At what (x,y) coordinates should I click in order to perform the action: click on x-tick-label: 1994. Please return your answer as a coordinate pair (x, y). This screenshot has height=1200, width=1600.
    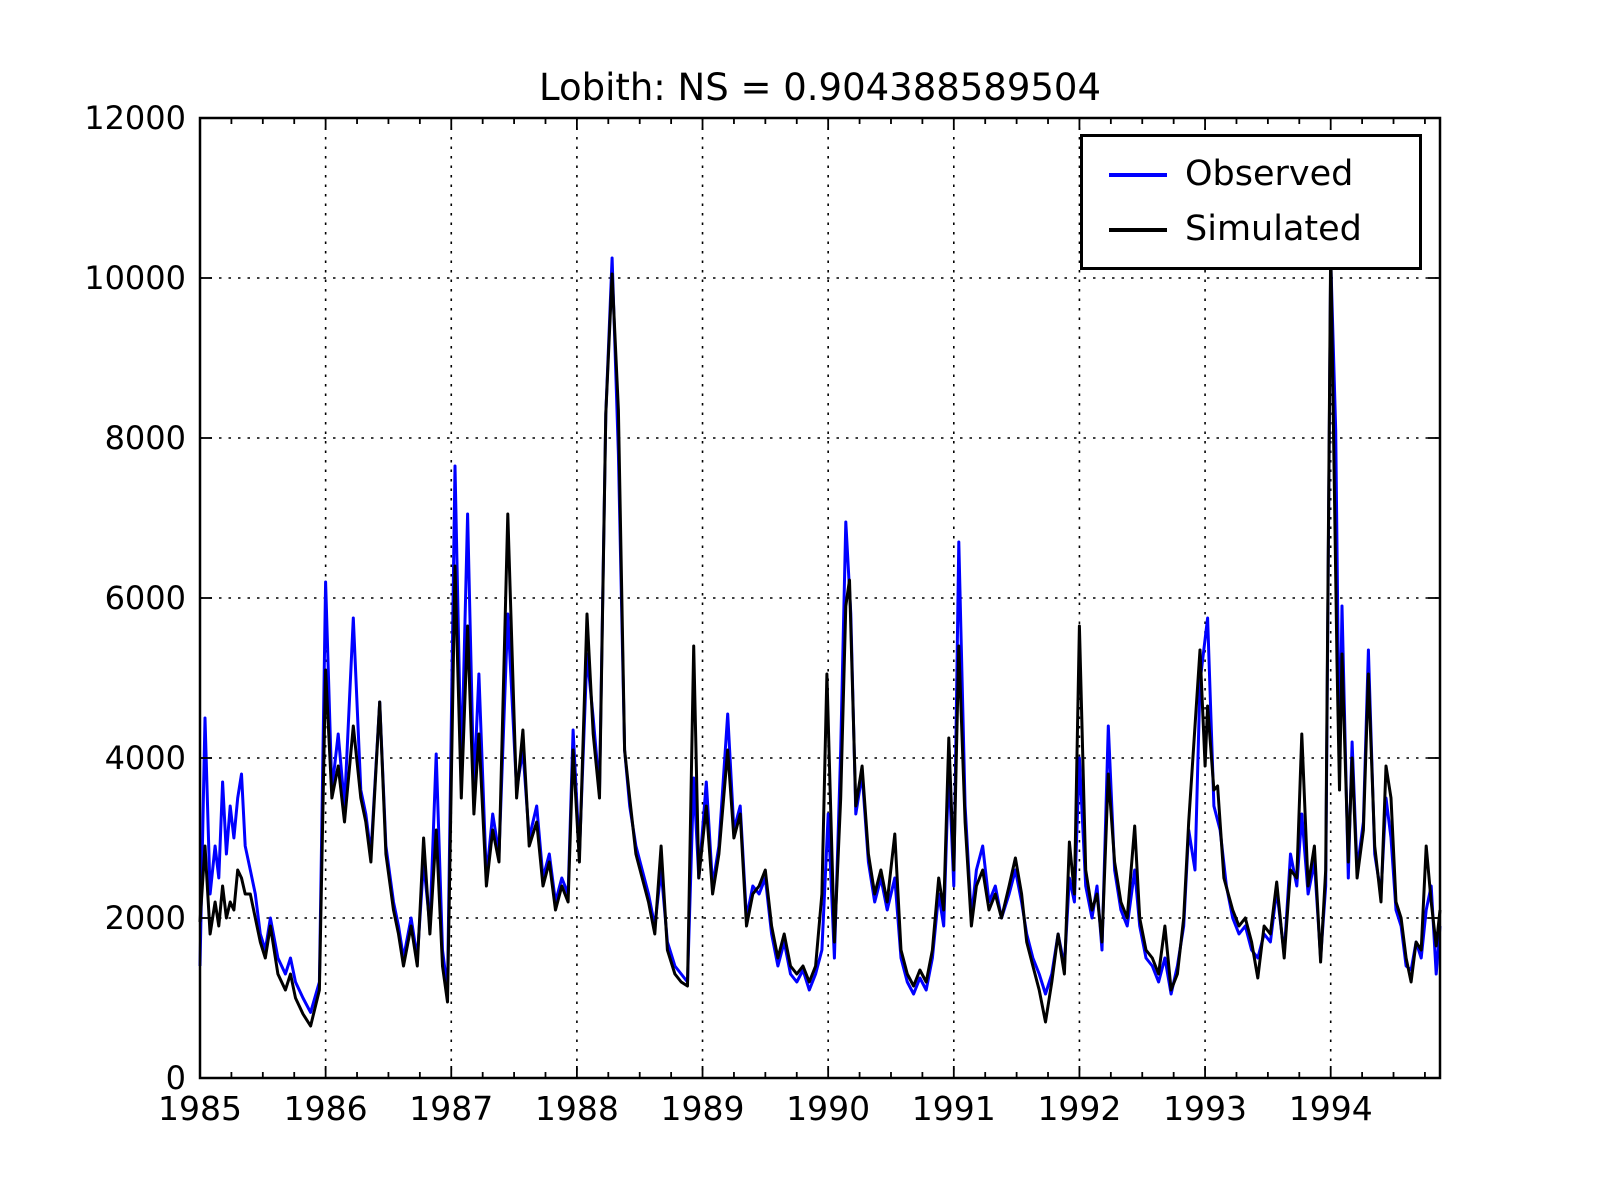
    Looking at the image, I should click on (1331, 1108).